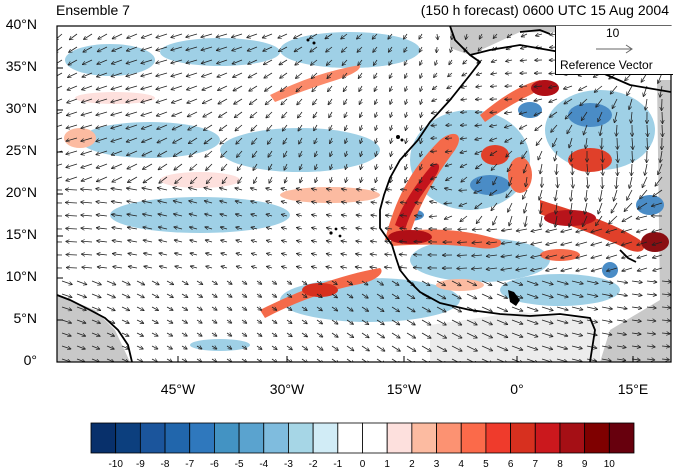 The width and height of the screenshot is (673, 471). I want to click on lon-tick-label: 15°W, so click(404, 389).